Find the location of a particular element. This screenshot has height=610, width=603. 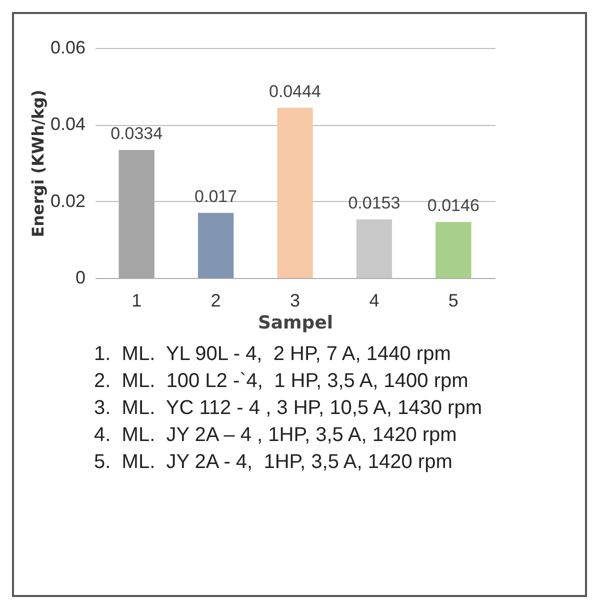

data-label: 0.0153 is located at coordinates (374, 202).